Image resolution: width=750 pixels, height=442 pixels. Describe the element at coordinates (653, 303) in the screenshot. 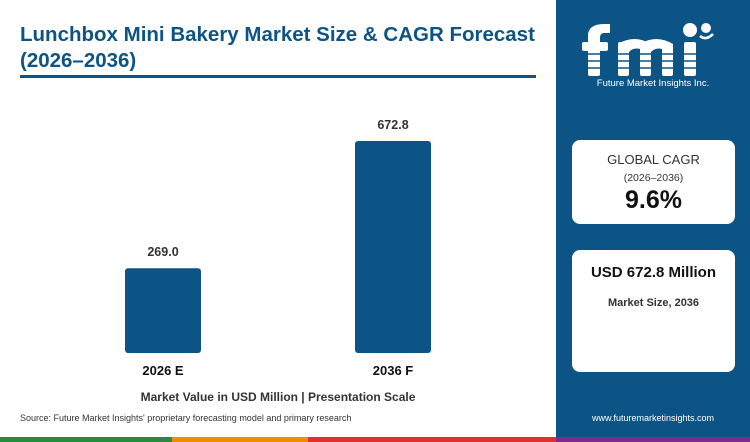

I see `market-size-label: Market Size, 2036` at that location.